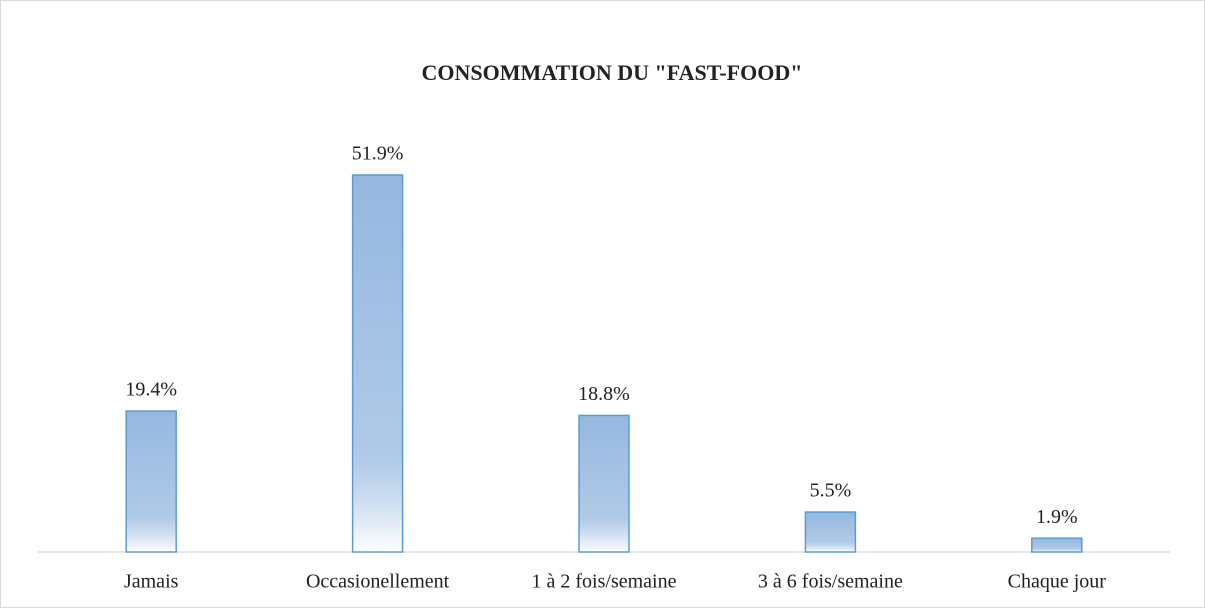 This screenshot has width=1205, height=608. What do you see at coordinates (612, 72) in the screenshot?
I see `chart-title: CONSOMMATION DU "FAST-FOOD"` at bounding box center [612, 72].